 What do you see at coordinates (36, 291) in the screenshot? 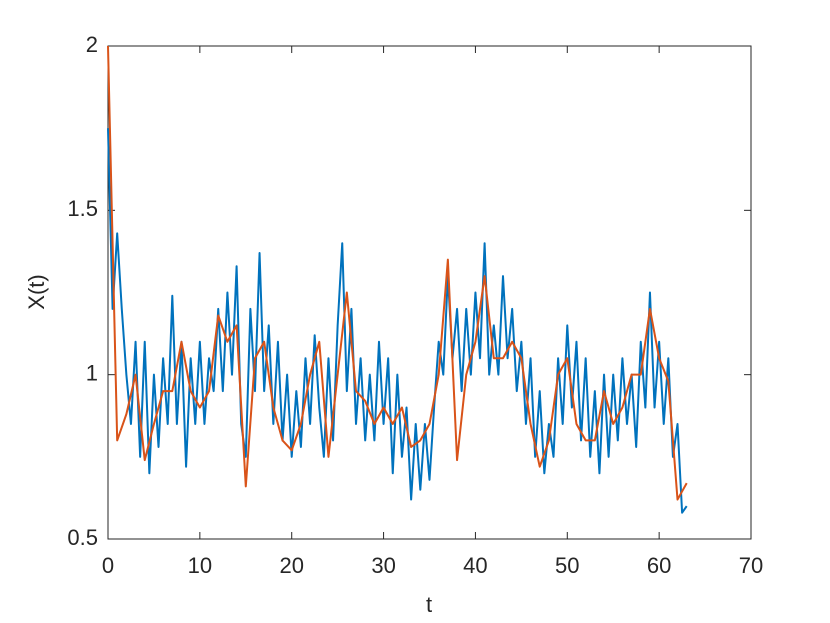
I see `y-axis-label: X(t)` at bounding box center [36, 291].